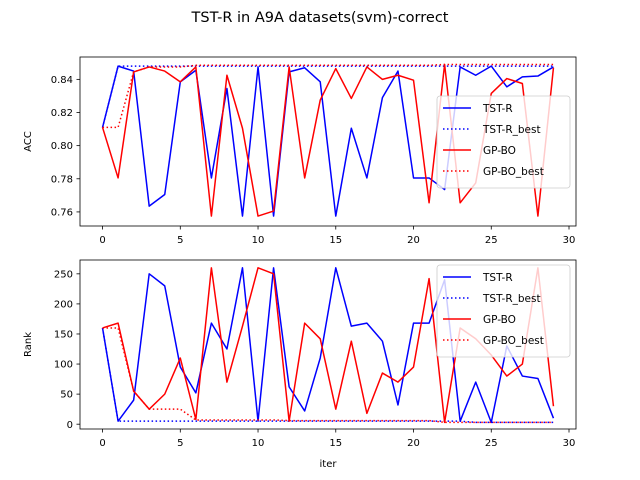 The width and height of the screenshot is (640, 480). I want to click on y-tick-label: 150, so click(63, 335).